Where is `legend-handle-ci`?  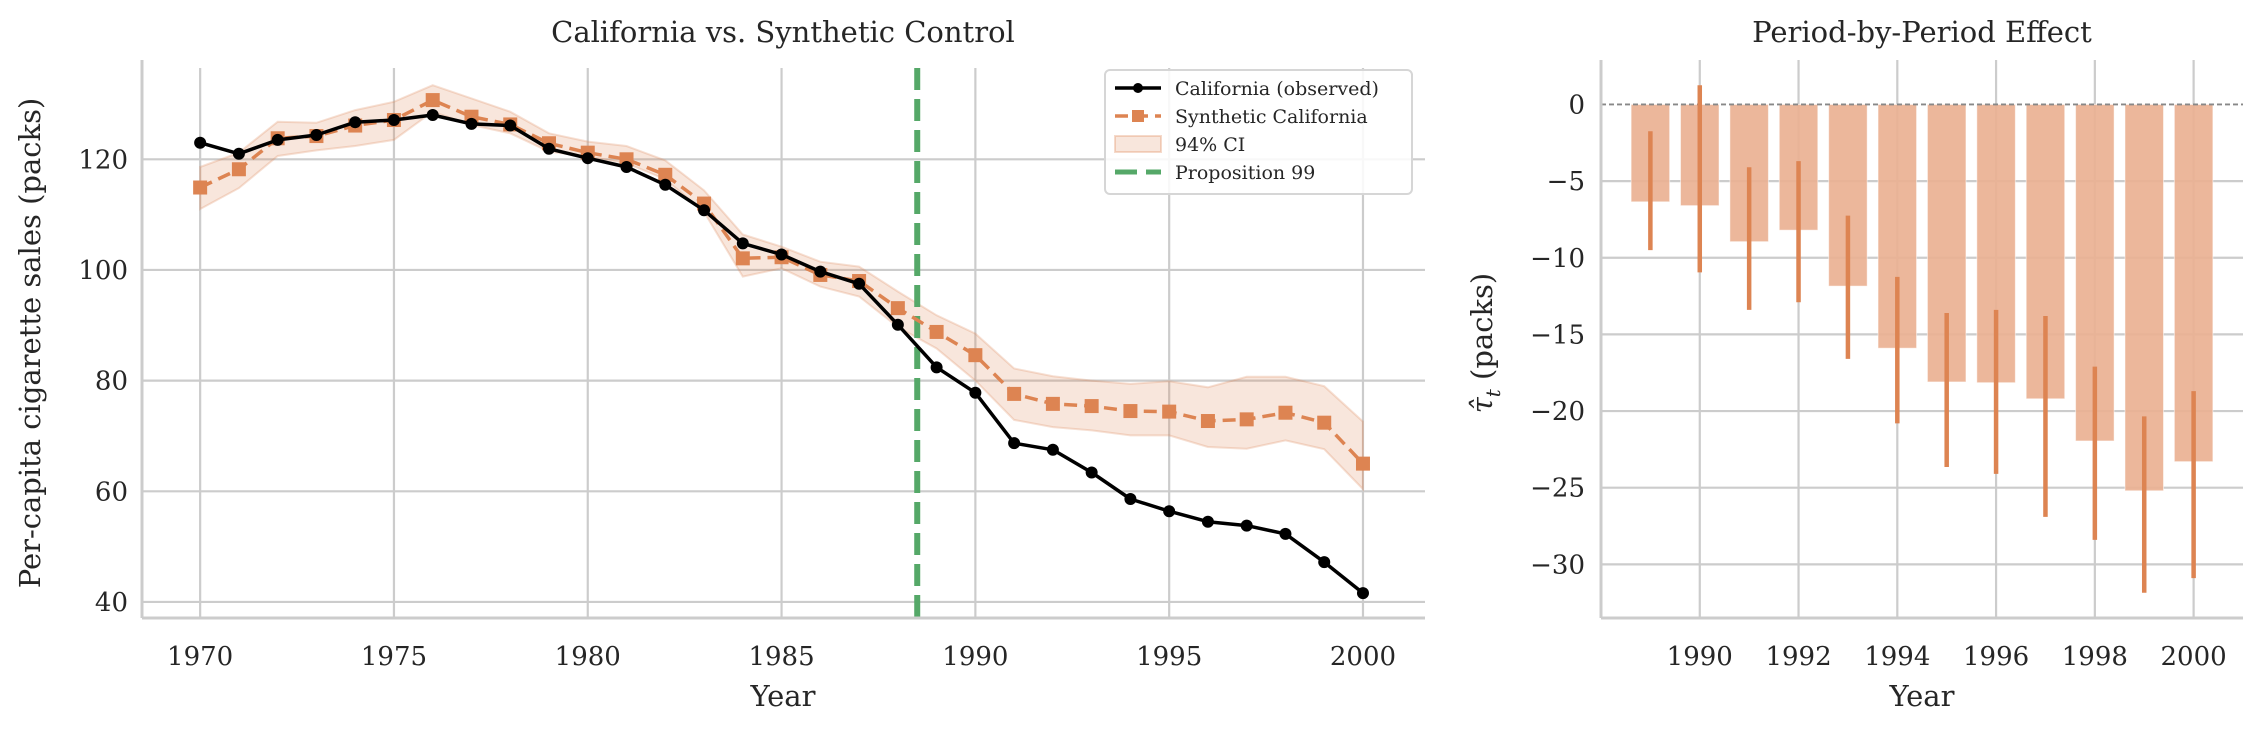 legend-handle-ci is located at coordinates (1138, 144).